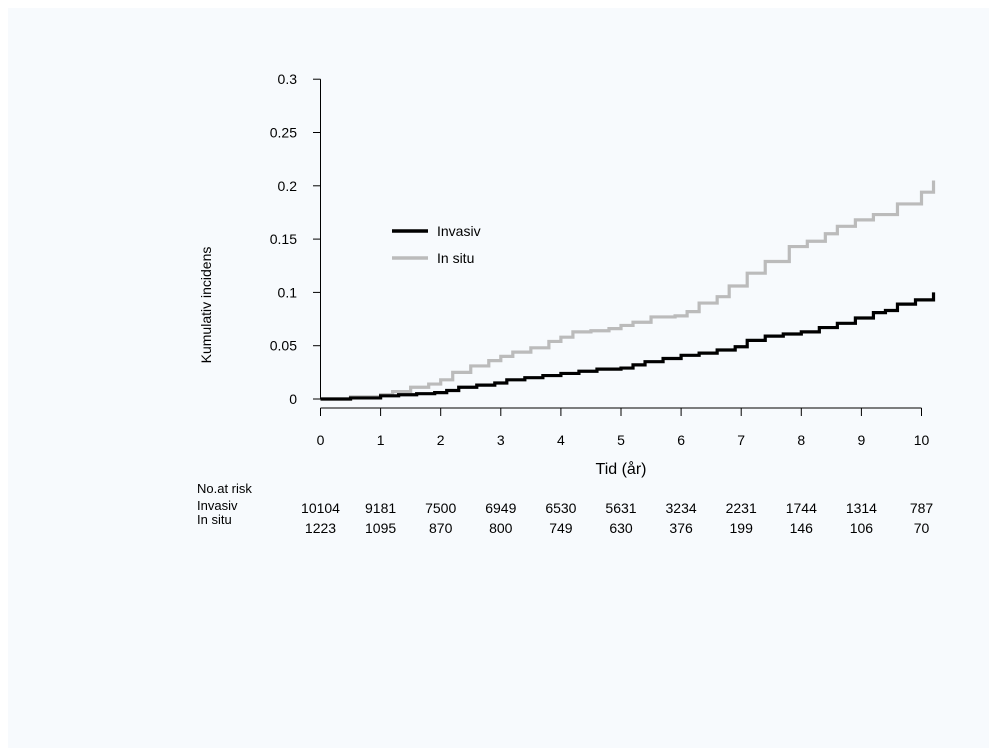  Describe the element at coordinates (206, 305) in the screenshot. I see `y-axis-label: Kumulativ incidens` at that location.